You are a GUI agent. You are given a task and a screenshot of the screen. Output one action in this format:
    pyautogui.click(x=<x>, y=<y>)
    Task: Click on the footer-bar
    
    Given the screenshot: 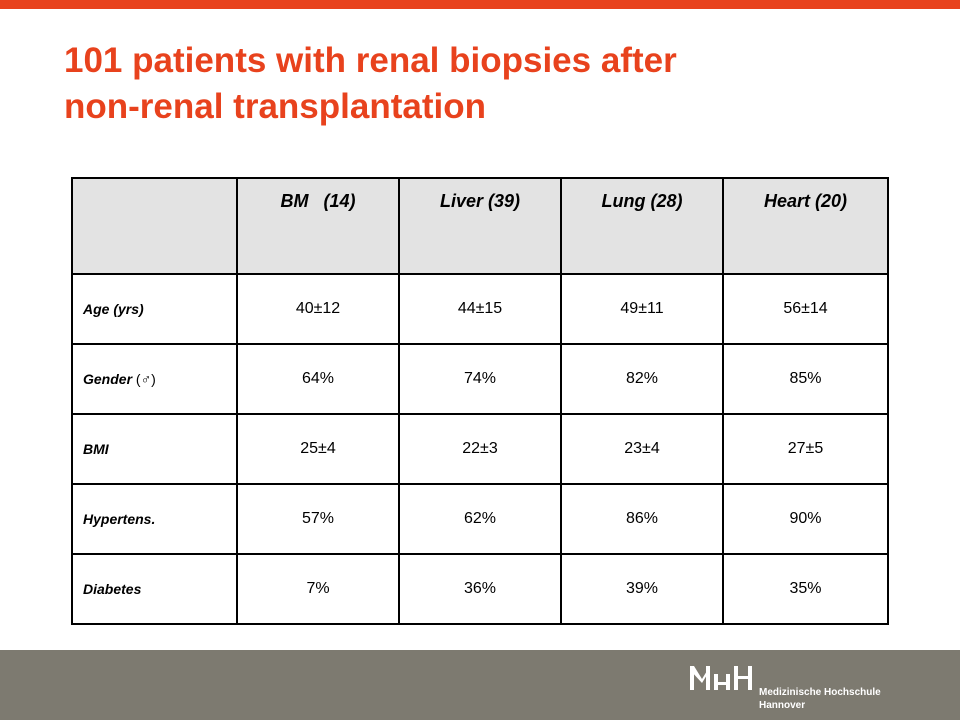 What is the action you would take?
    pyautogui.click(x=480, y=685)
    